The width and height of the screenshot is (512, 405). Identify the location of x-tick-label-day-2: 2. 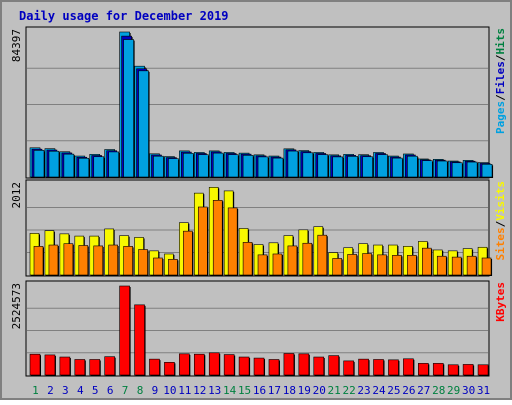
(50, 390).